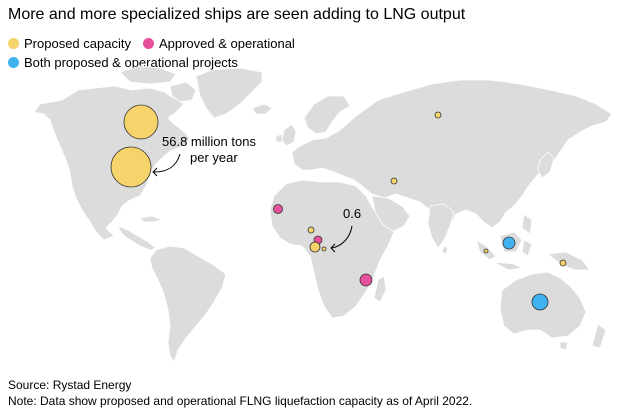 Image resolution: width=622 pixels, height=415 pixels. Describe the element at coordinates (77, 43) in the screenshot. I see `legend-label-proposed: Proposed capacity` at that location.